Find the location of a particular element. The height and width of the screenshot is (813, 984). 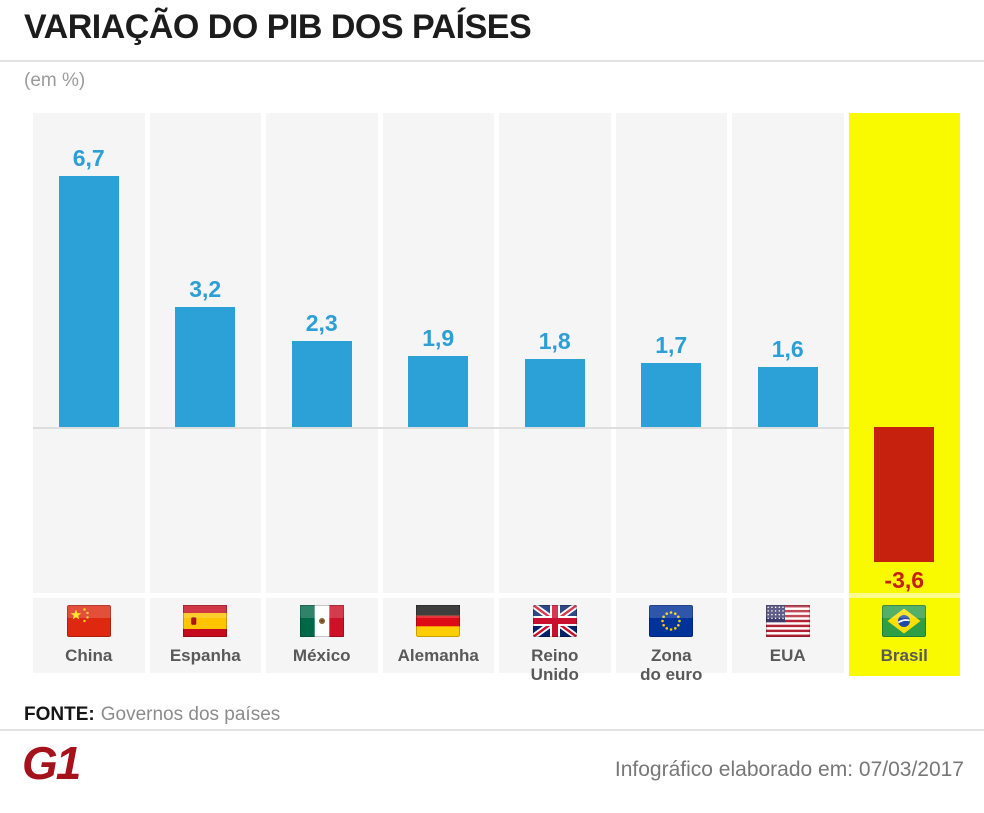

chart-column-eua is located at coordinates (788, 353).